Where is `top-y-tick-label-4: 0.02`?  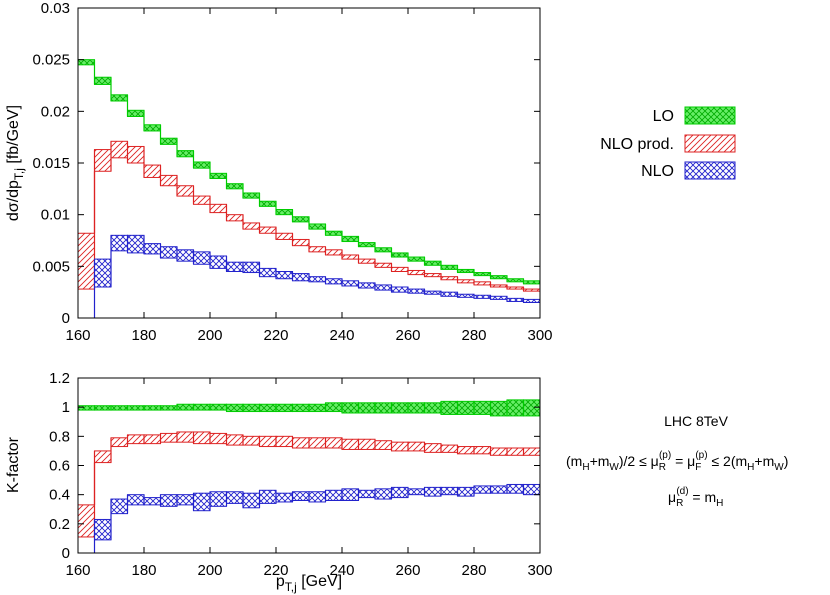
top-y-tick-label-4: 0.02 is located at coordinates (55, 111).